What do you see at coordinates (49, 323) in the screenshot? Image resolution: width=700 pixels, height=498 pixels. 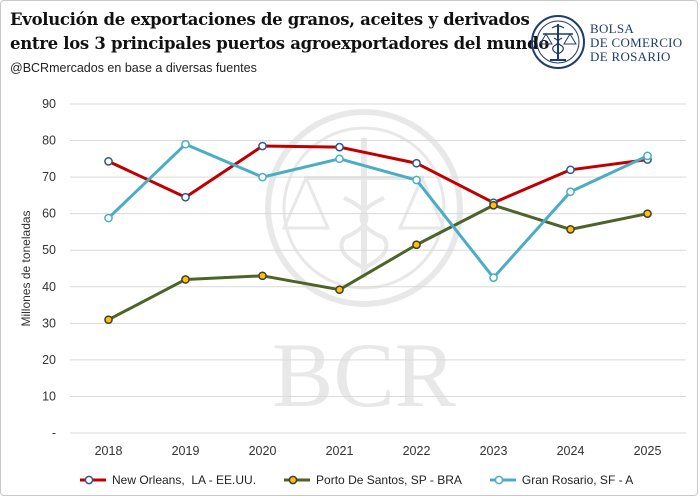 I see `y-tick-label: 30` at bounding box center [49, 323].